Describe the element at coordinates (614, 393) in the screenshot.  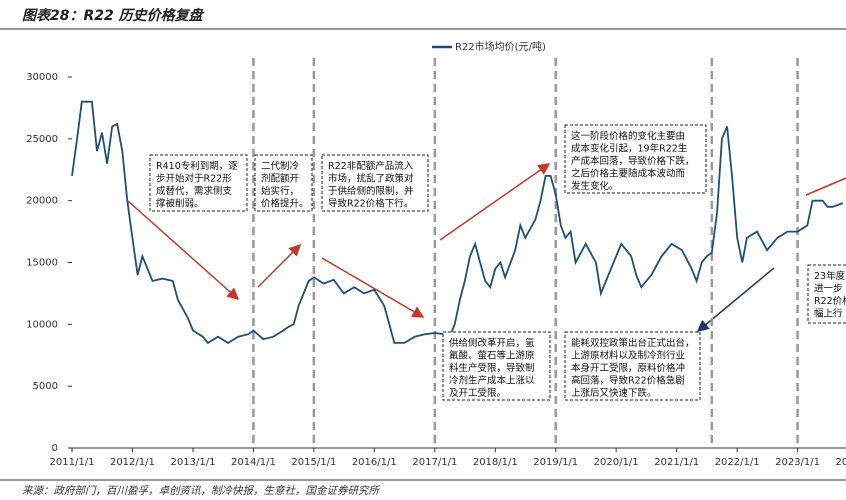
I see `annotation-text: 上涨后又快速下跌。` at that location.